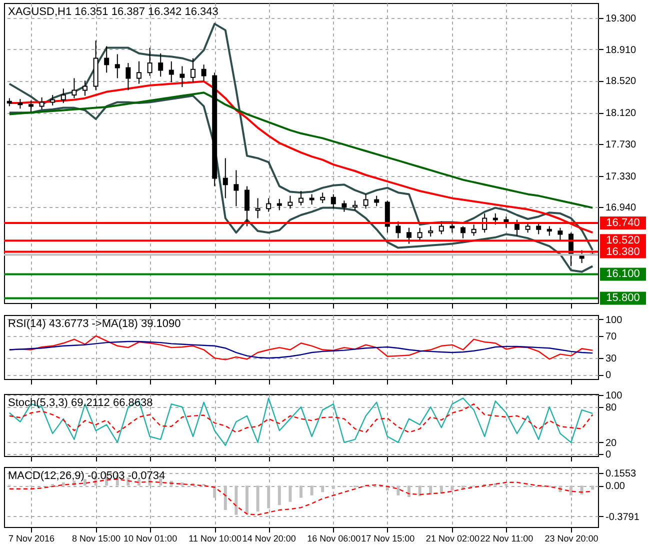 The height and width of the screenshot is (560, 660). What do you see at coordinates (31, 539) in the screenshot?
I see `x-tick-label: 7 Nov 2016` at bounding box center [31, 539].